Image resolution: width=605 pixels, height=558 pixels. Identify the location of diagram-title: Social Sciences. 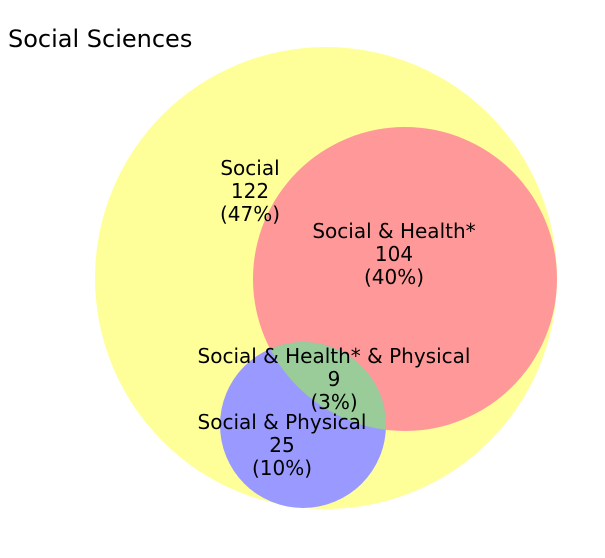
(100, 39).